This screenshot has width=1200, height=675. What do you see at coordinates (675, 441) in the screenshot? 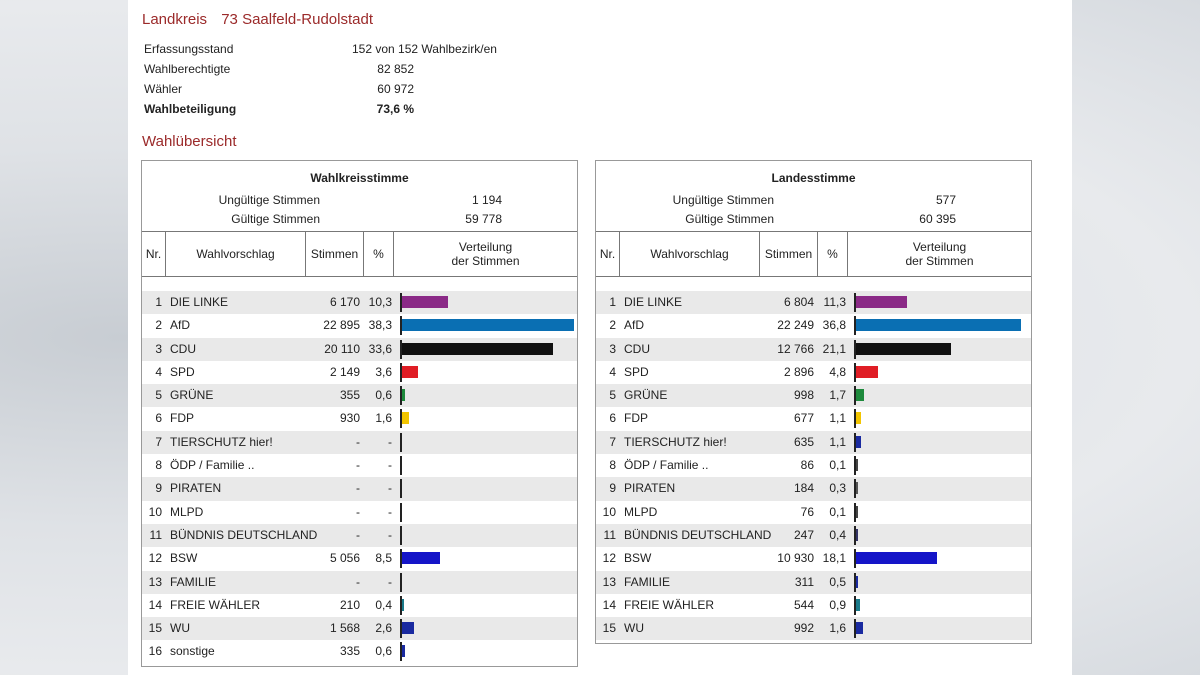
I see `row-party: TIERSCHUTZ hier!` at bounding box center [675, 441].